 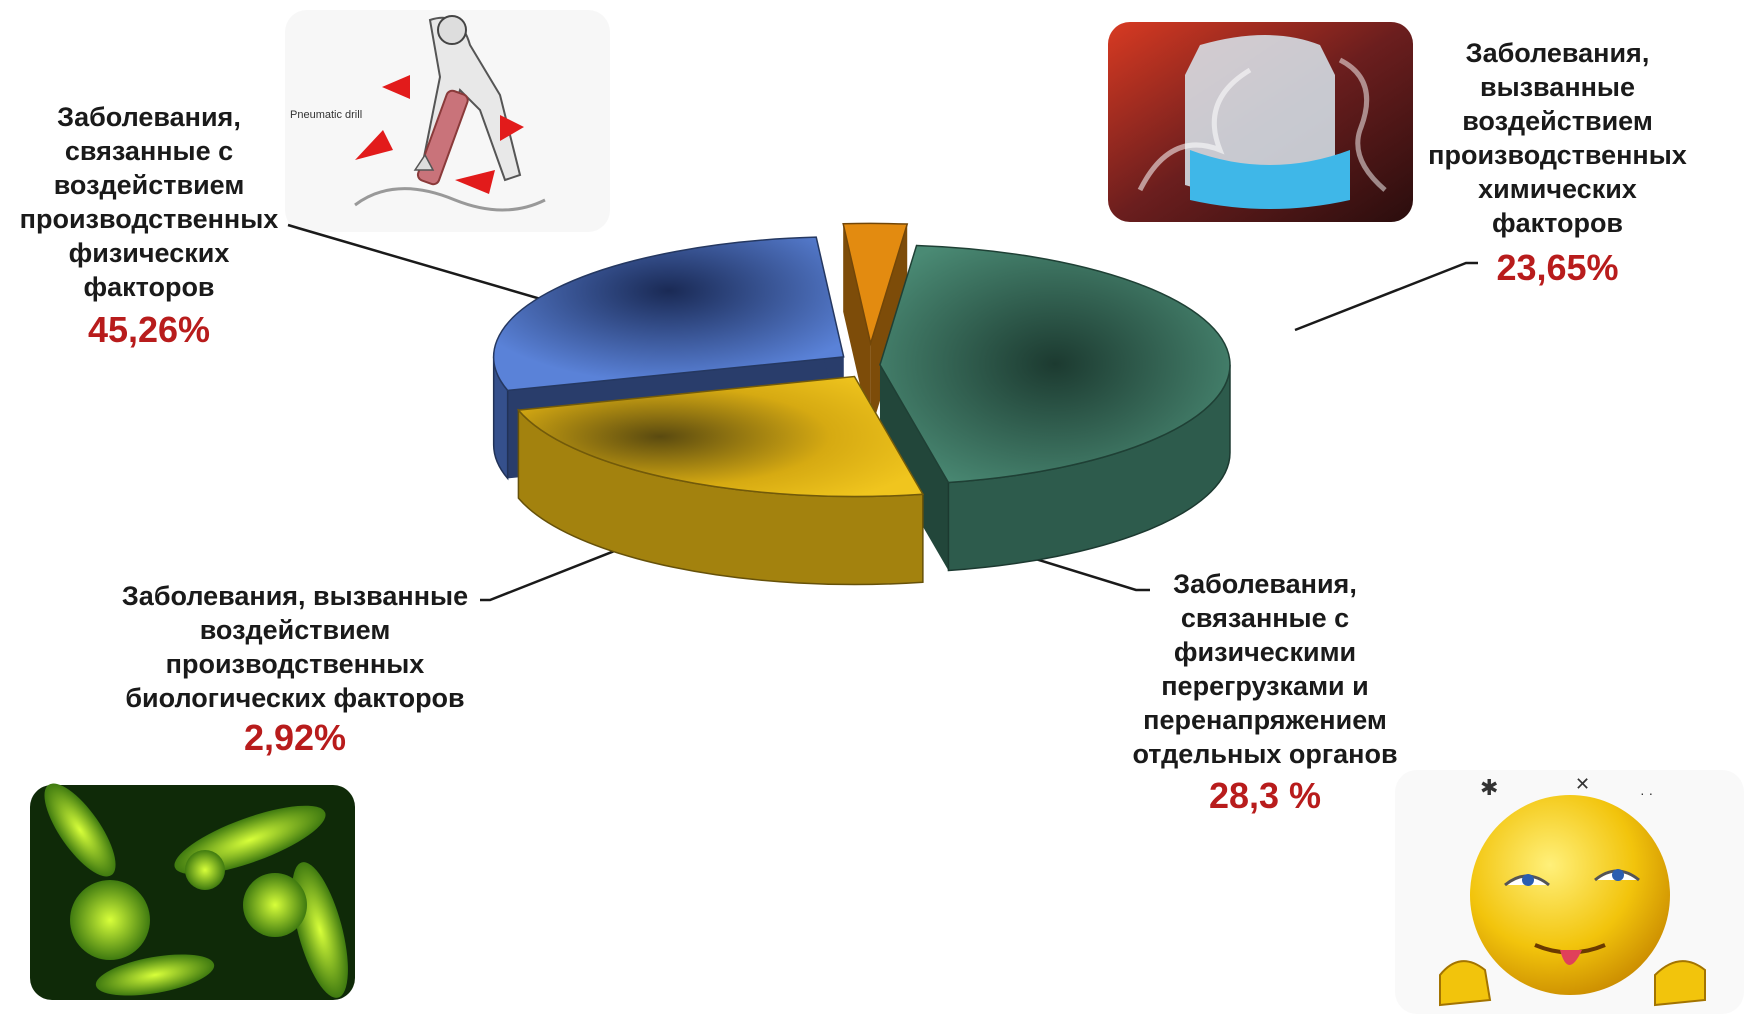 I want to click on pneumatic-drill-picture: Pneumatic drill, so click(x=447, y=121).